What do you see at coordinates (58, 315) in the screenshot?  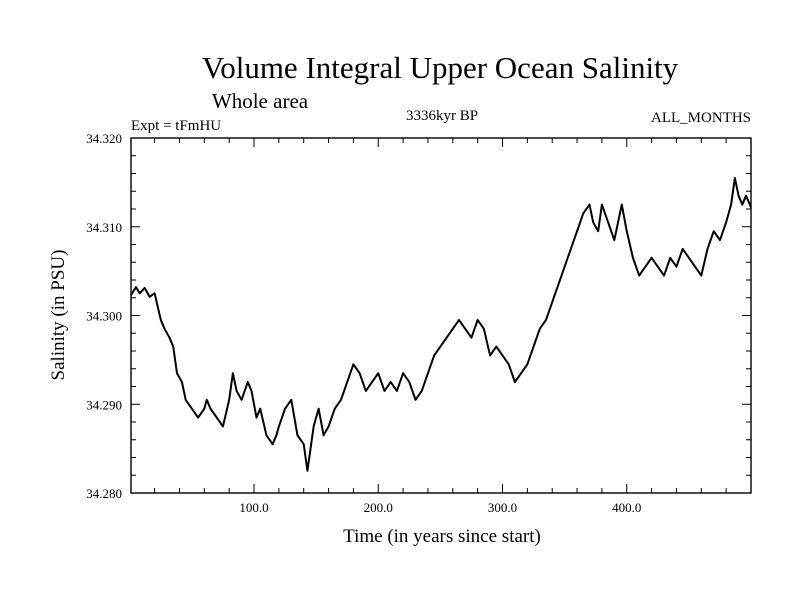 I see `y-axis-title: Salinity (in PSU)` at bounding box center [58, 315].